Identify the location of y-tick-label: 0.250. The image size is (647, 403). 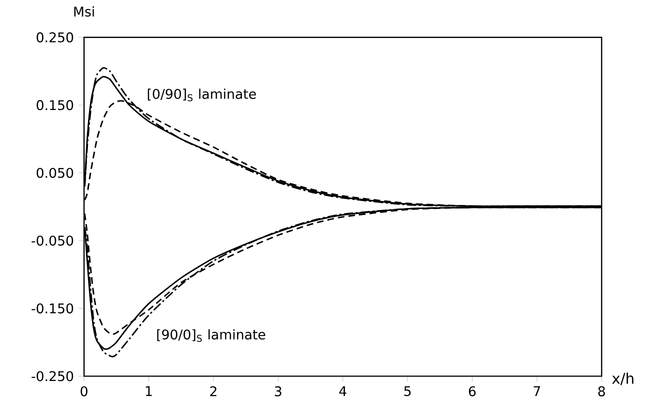
(55, 37).